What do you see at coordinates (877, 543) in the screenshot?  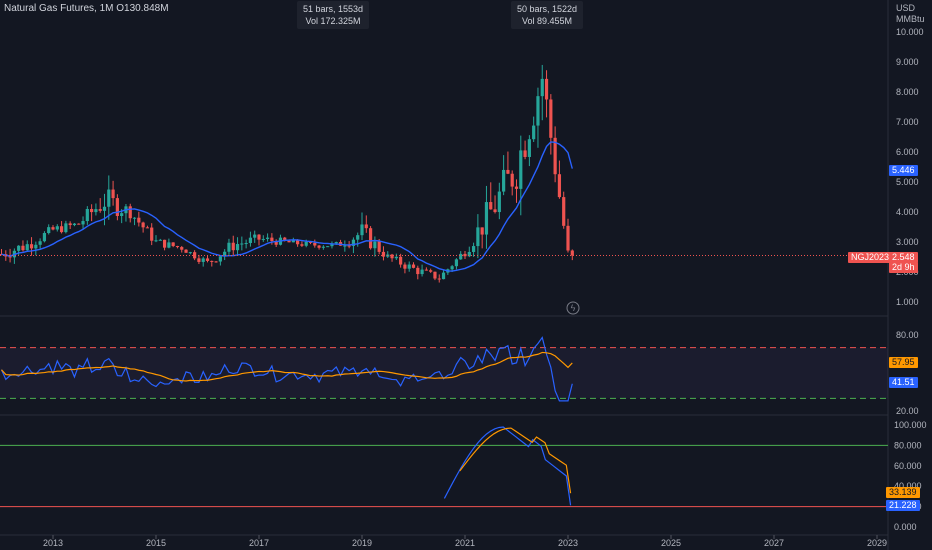 I see `time-tick-label: 2029` at bounding box center [877, 543].